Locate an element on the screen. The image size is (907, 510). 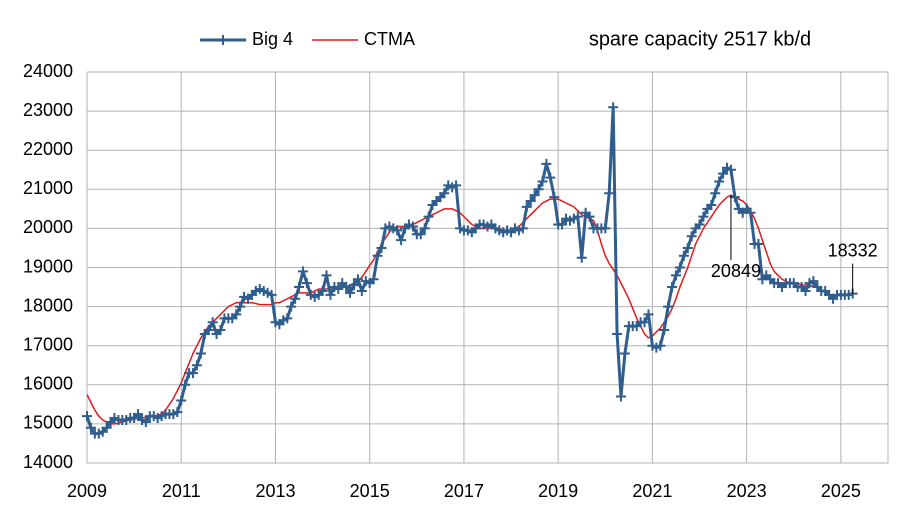
legend-marker is located at coordinates (223, 40).